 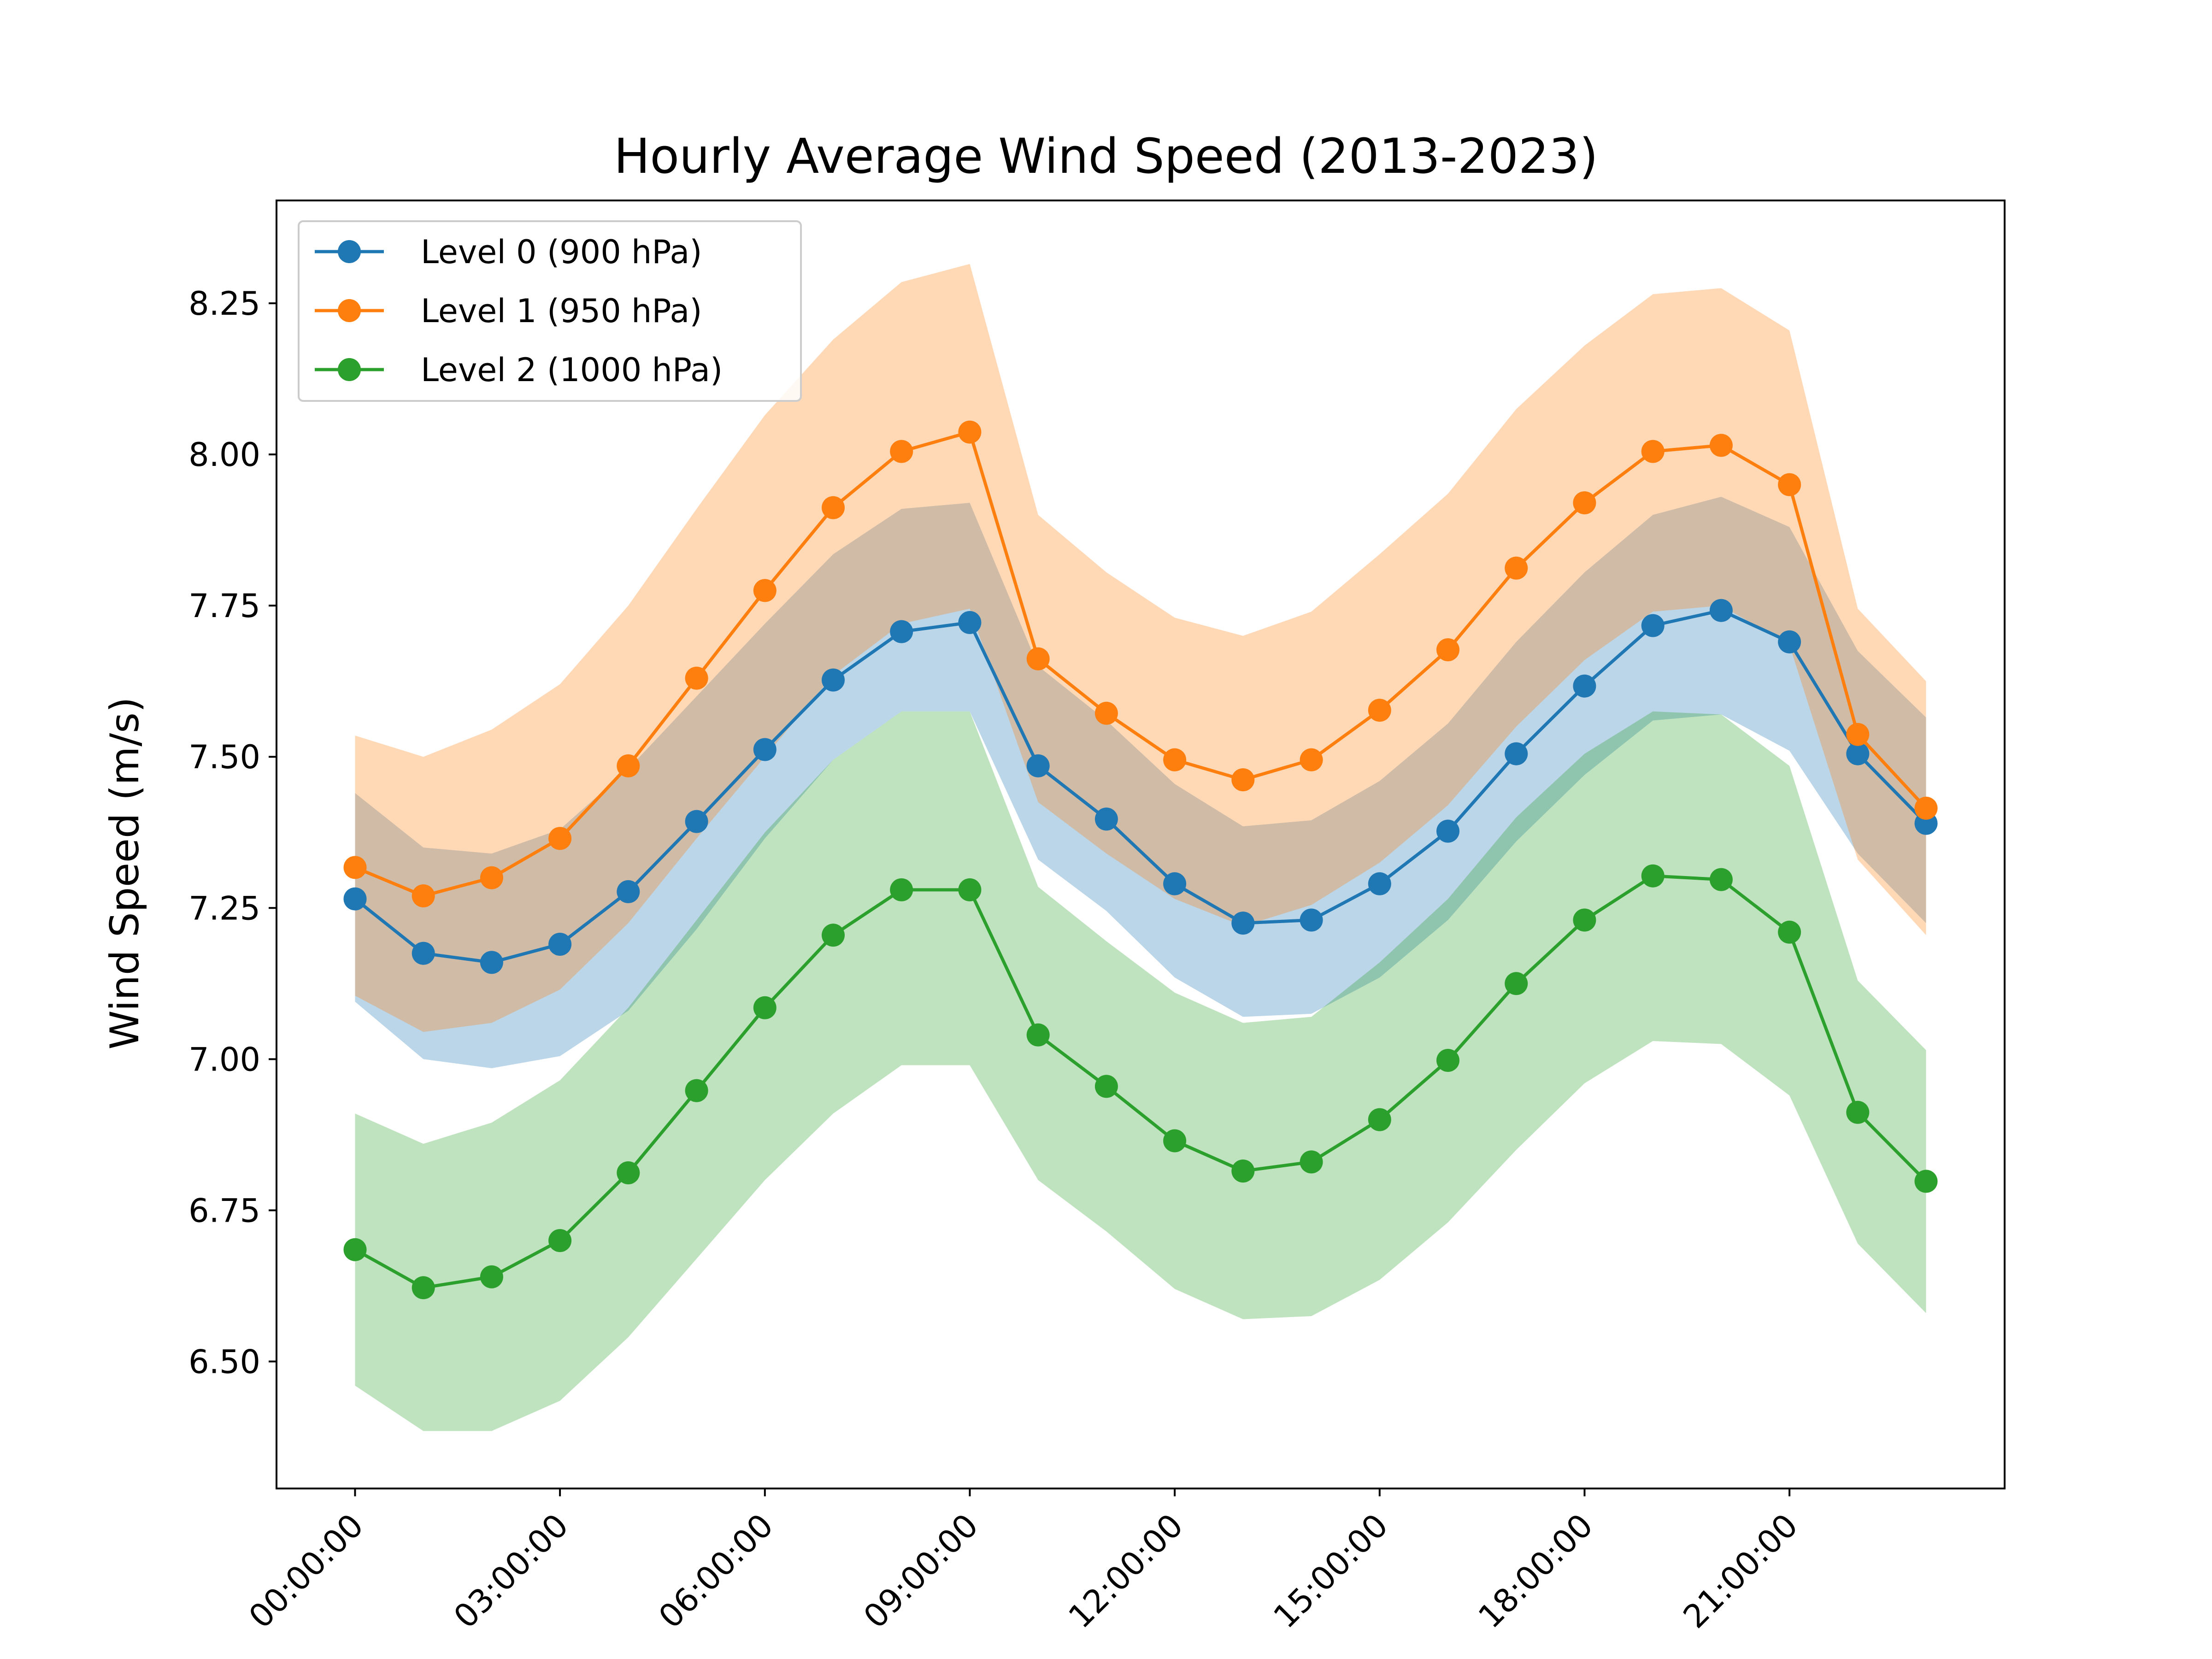 What do you see at coordinates (560, 838) in the screenshot?
I see `point-level-1-03:00:00` at bounding box center [560, 838].